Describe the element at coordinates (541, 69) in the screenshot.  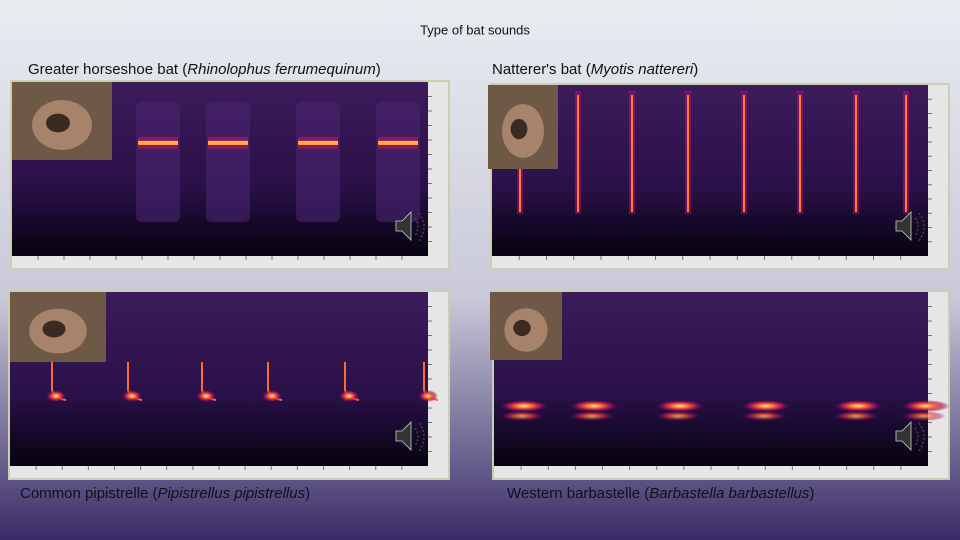
I see `common-name: Natterer's bat (` at that location.